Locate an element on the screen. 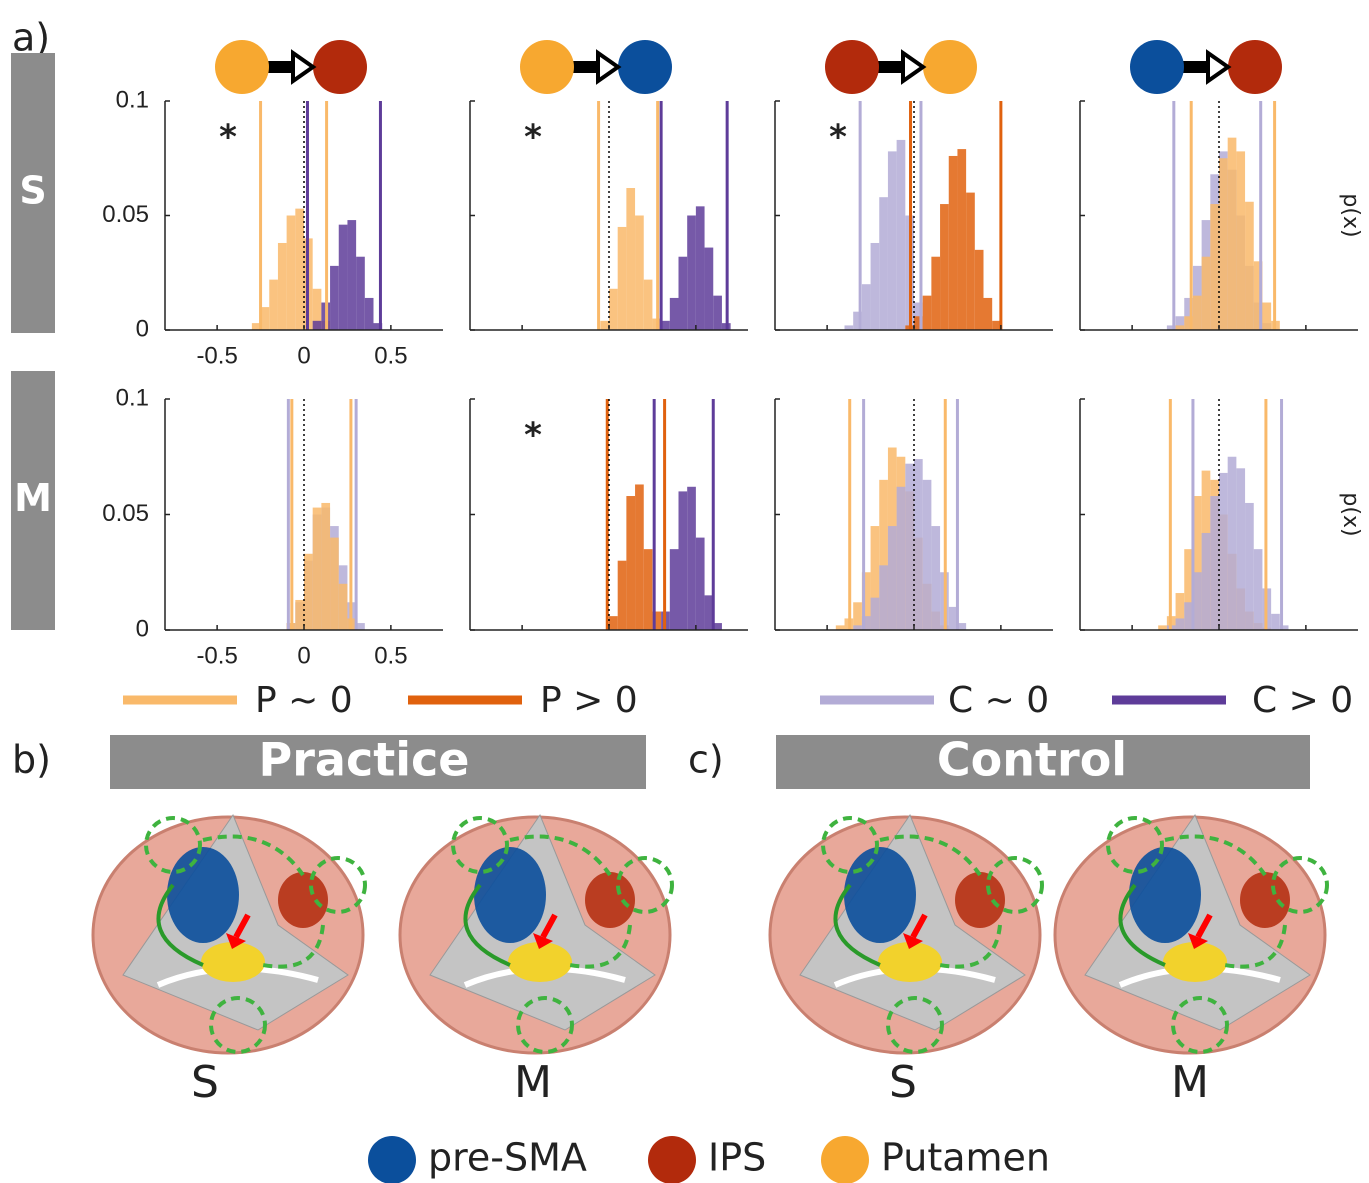 This screenshot has width=1369, height=1183. practice-title: Practice is located at coordinates (364, 760).